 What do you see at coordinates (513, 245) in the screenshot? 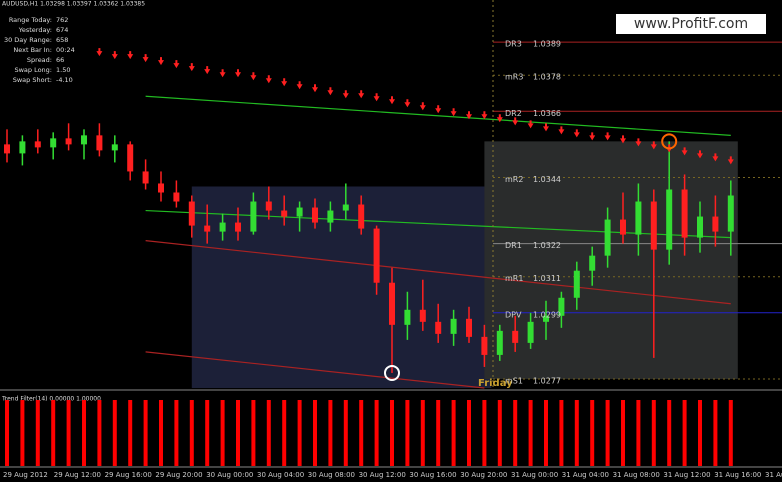
I see `level-name: DR1` at bounding box center [513, 245].